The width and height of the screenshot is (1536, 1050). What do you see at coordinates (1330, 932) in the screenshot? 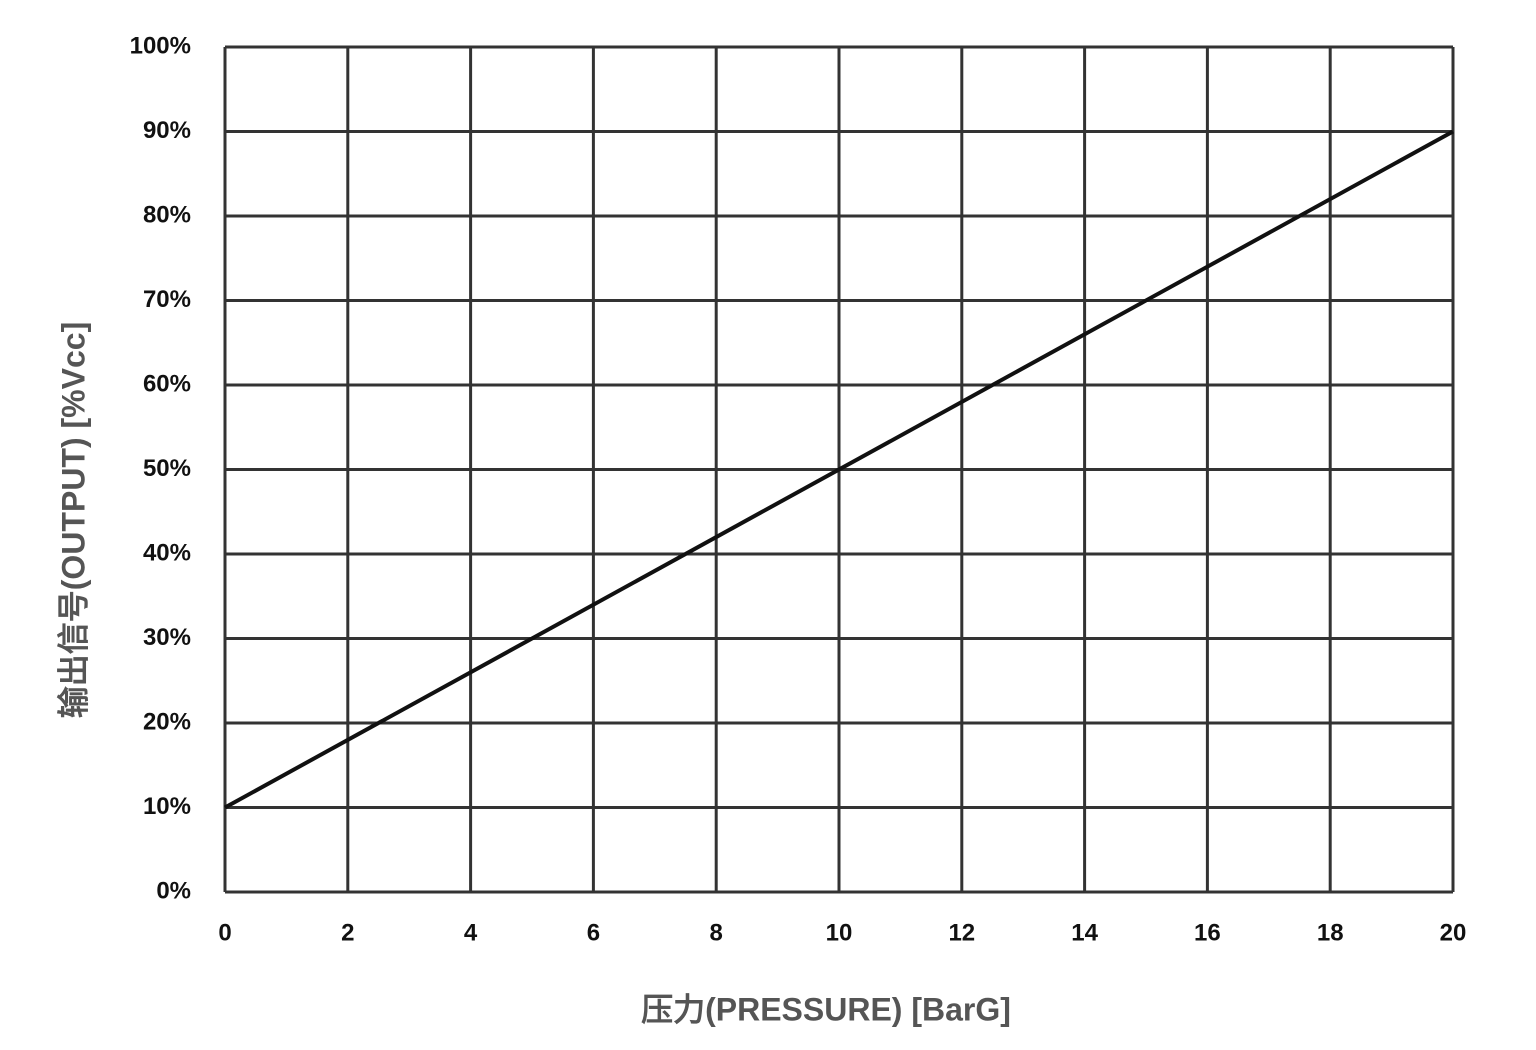
I see `x-tick-label: 18` at bounding box center [1330, 932].